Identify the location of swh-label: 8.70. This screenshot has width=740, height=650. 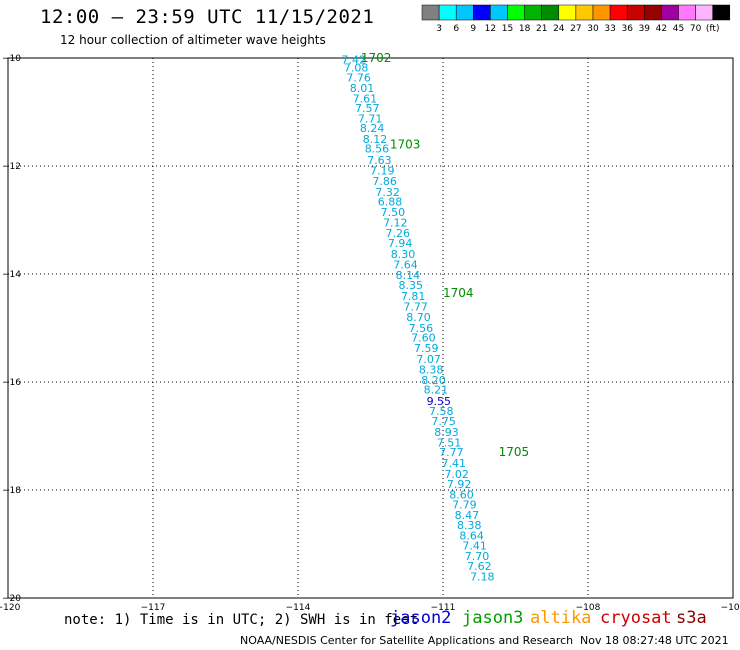
(418, 317).